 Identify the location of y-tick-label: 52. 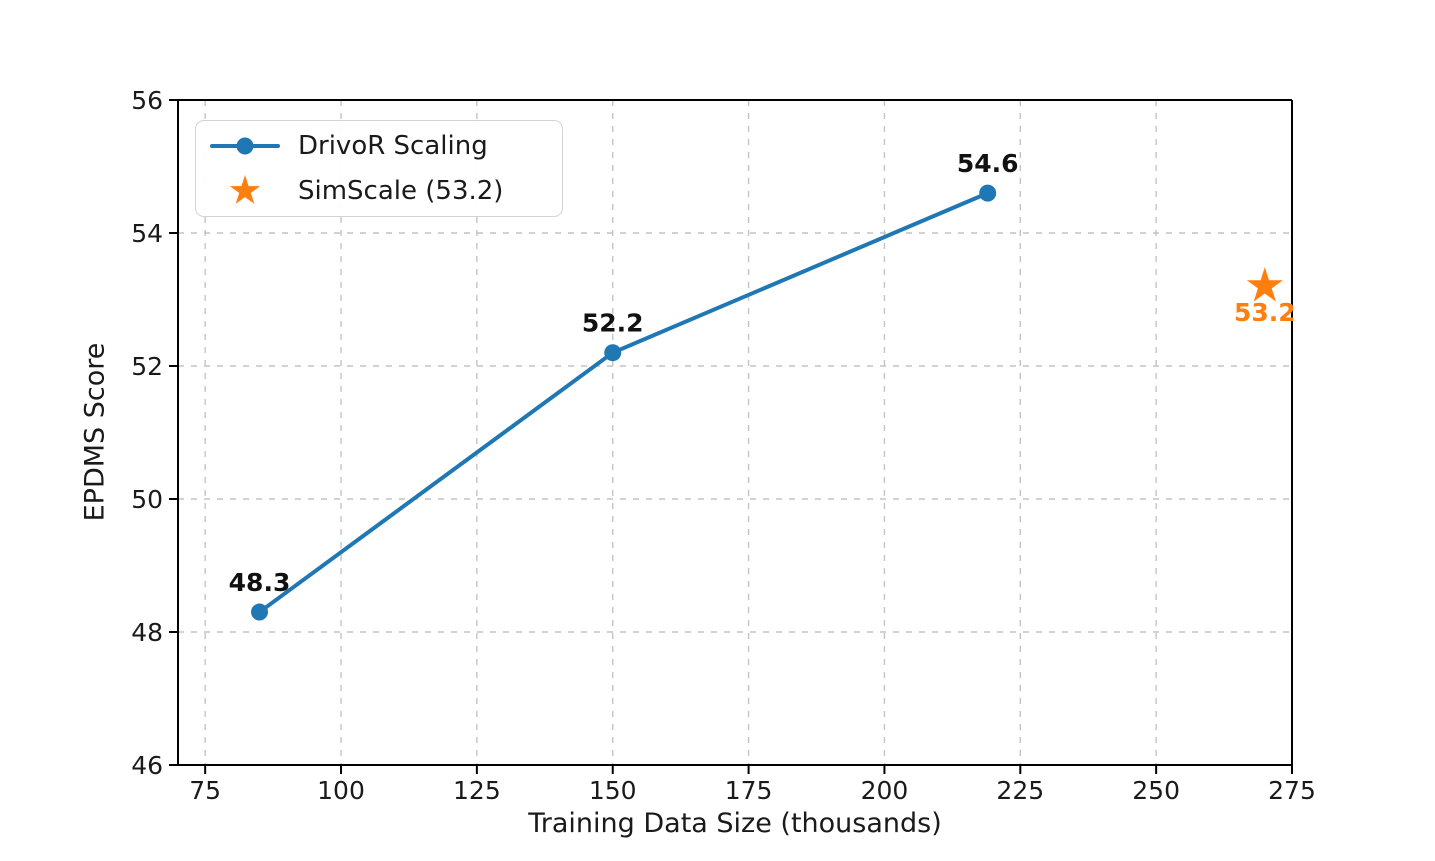
(147, 366).